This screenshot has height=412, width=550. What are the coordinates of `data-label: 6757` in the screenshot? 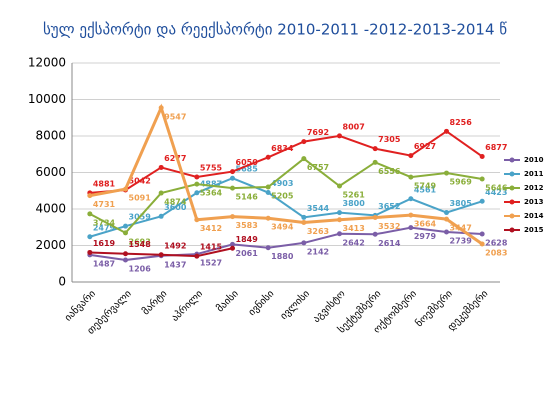 It's located at (318, 167).